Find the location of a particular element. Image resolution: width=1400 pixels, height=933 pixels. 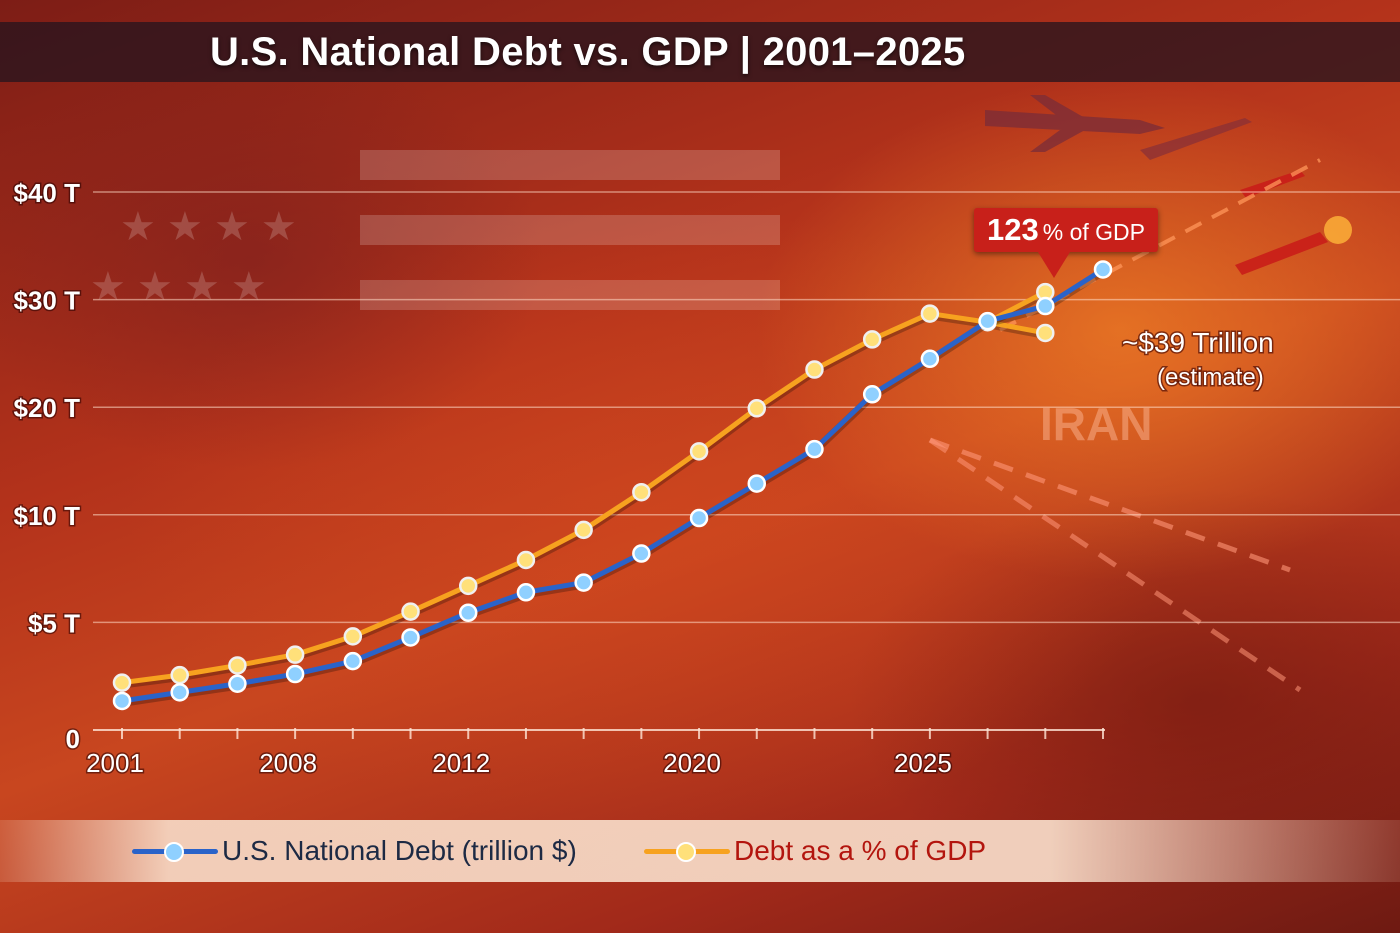

y-tick-label: $40 T is located at coordinates (47, 193).